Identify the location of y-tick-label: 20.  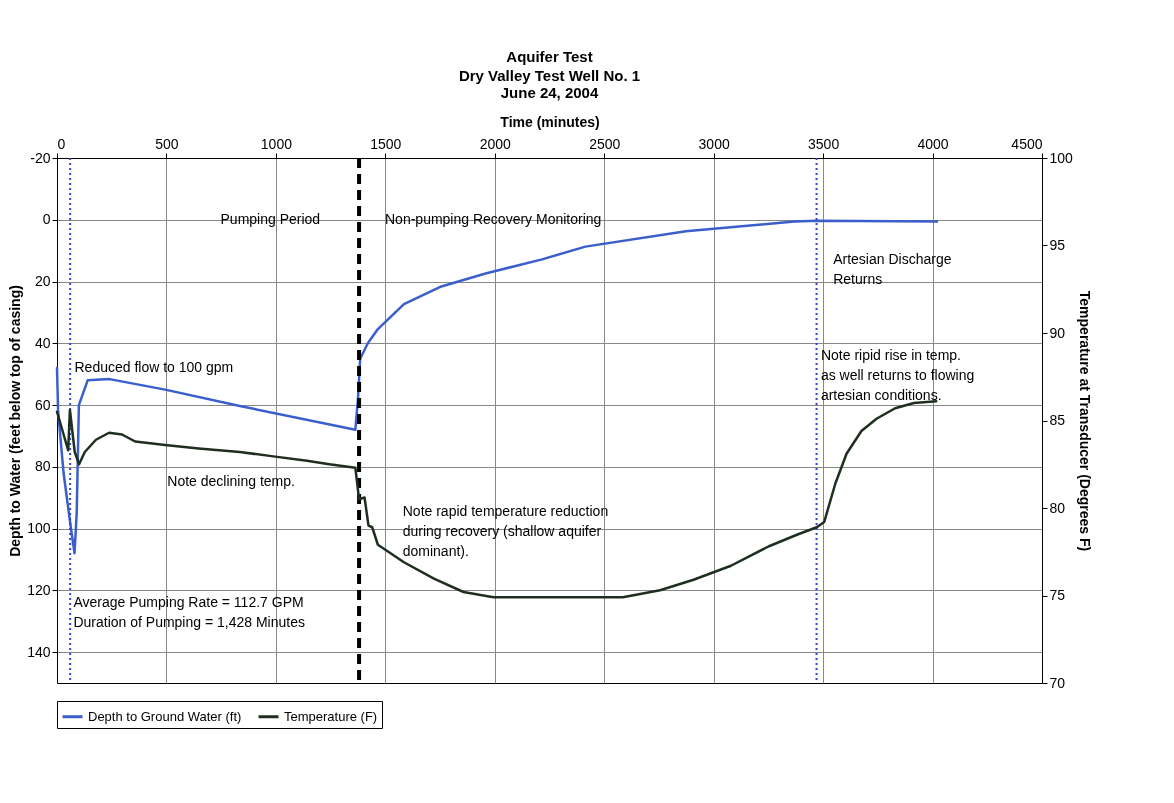
(42, 281).